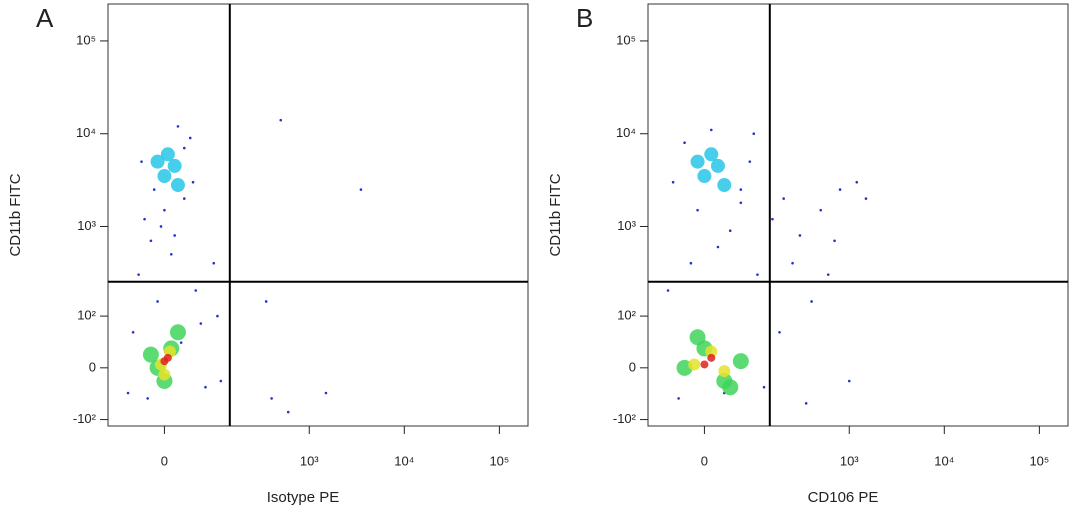  I want to click on y-tick-label: 10³, so click(626, 225).